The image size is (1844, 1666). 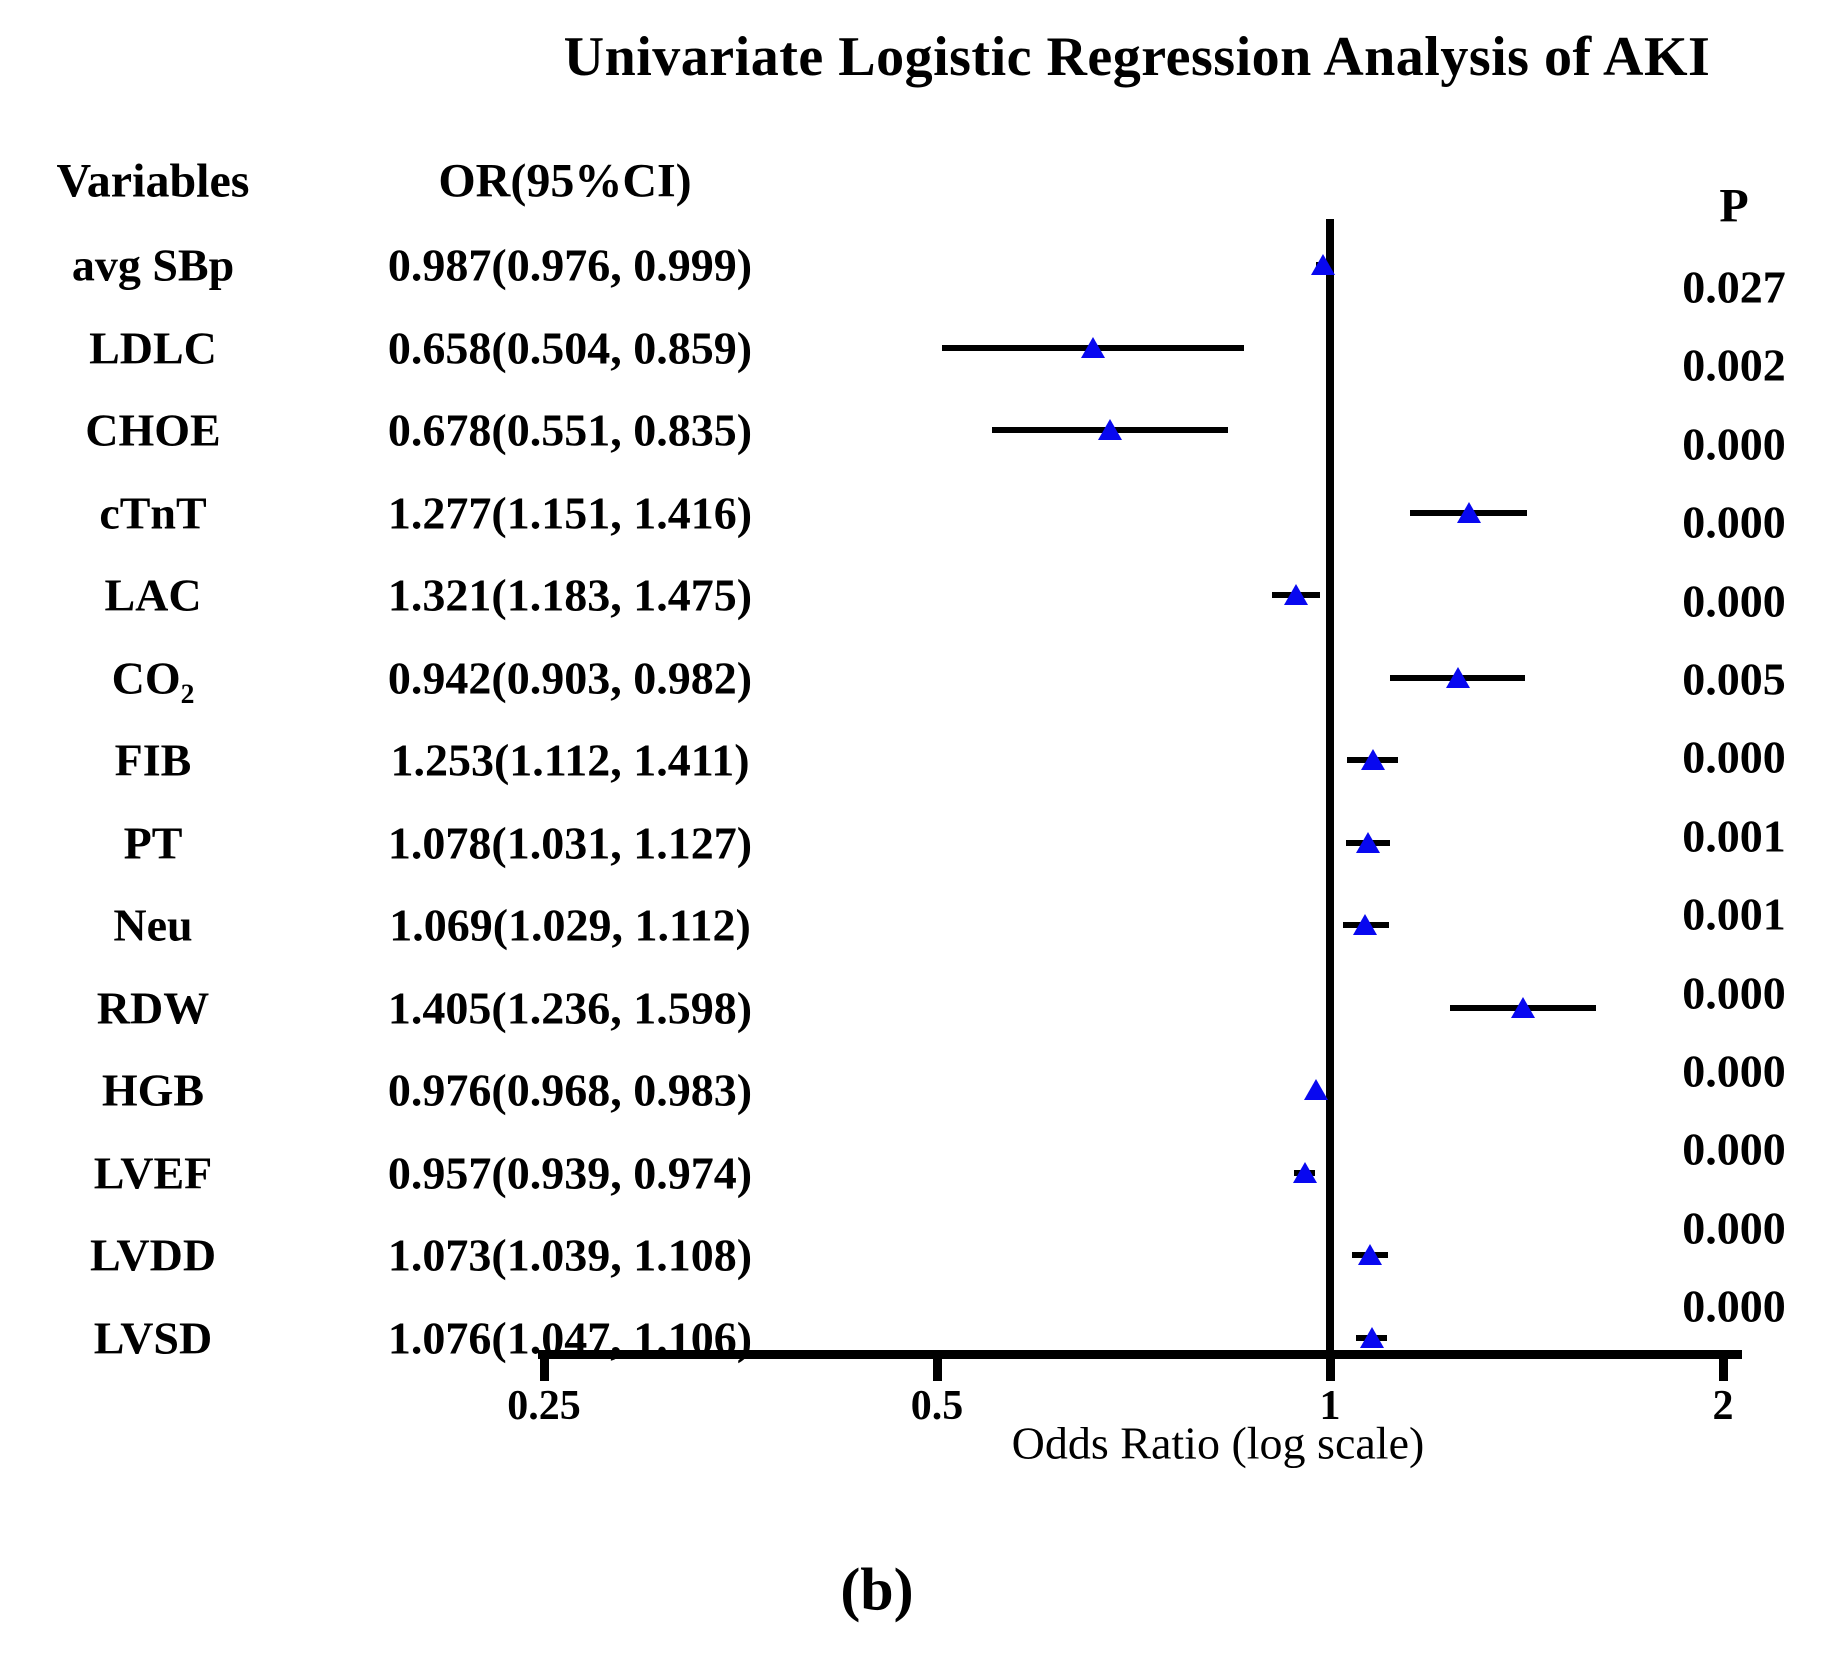 What do you see at coordinates (153, 1090) in the screenshot?
I see `row-variable-label: HGB` at bounding box center [153, 1090].